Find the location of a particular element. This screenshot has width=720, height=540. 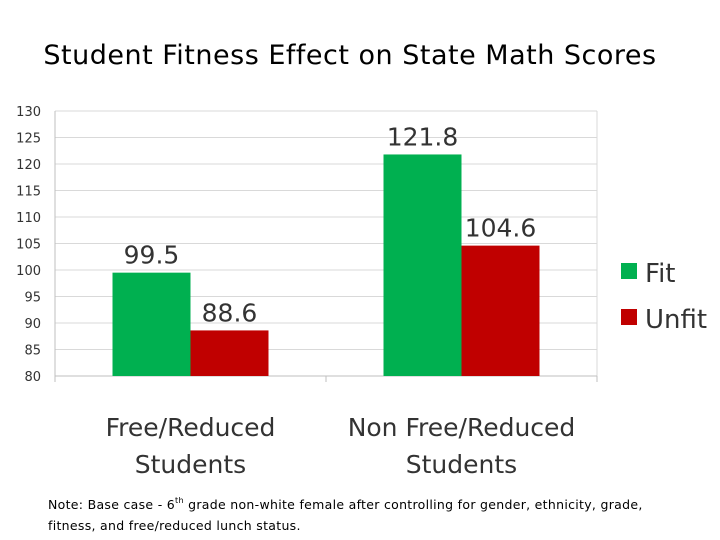

legend-swatch-unfit is located at coordinates (629, 317).